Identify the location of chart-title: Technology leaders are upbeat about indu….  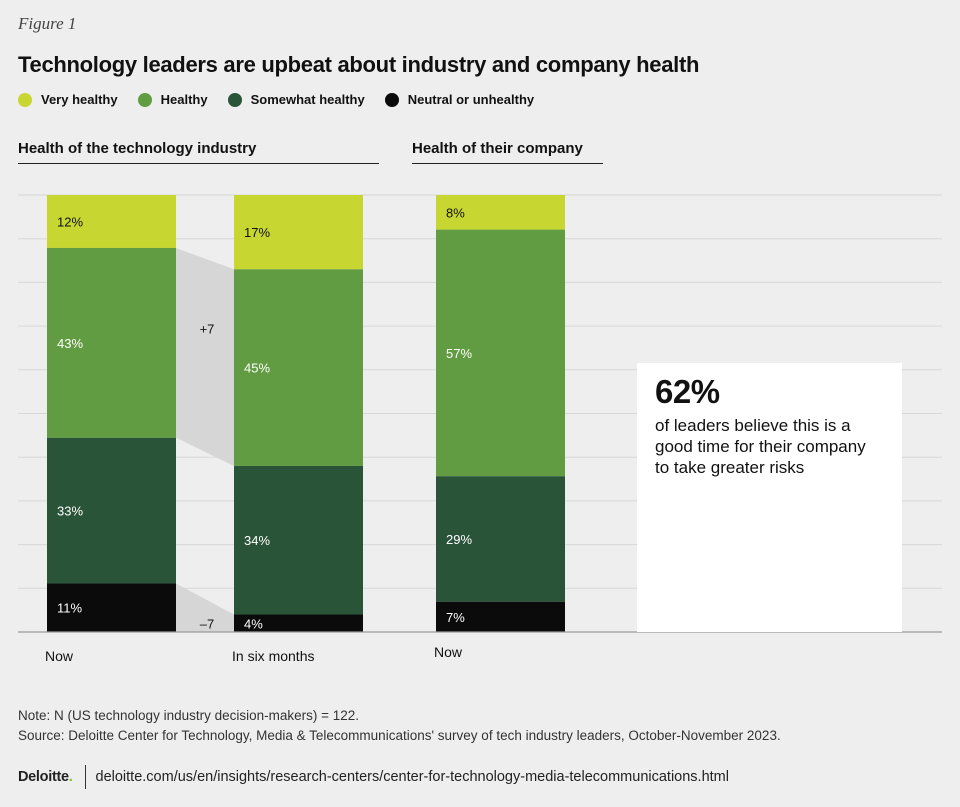
(359, 64).